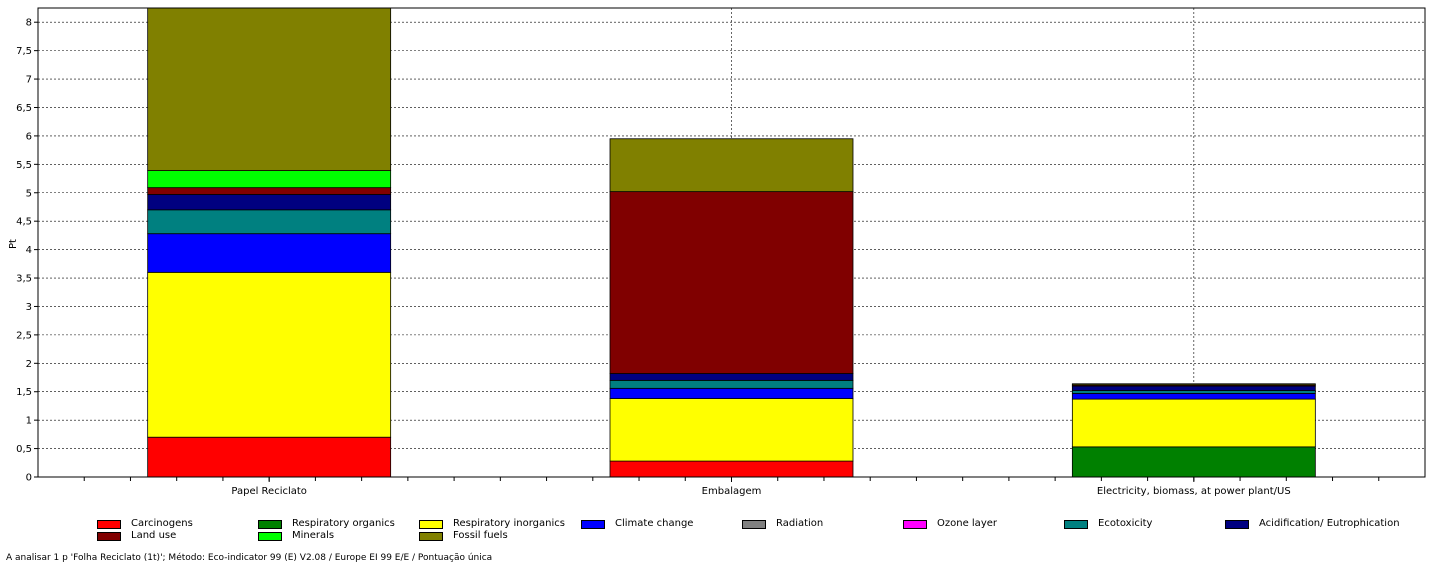  Describe the element at coordinates (24, 449) in the screenshot. I see `y-tick-label: 0,5` at that location.